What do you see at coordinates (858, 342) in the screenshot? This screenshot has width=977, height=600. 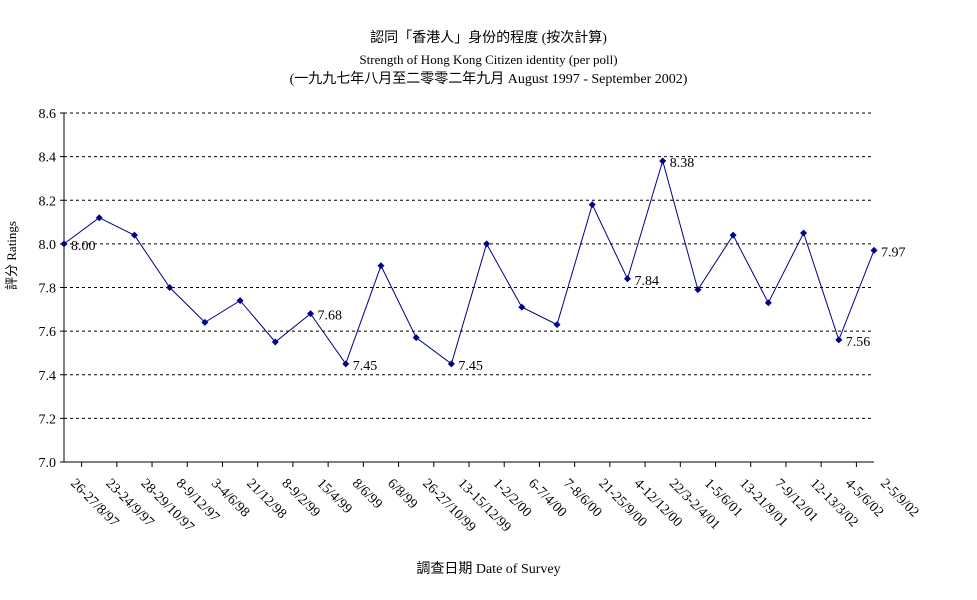 I see `data-label: 7.56` at bounding box center [858, 342].